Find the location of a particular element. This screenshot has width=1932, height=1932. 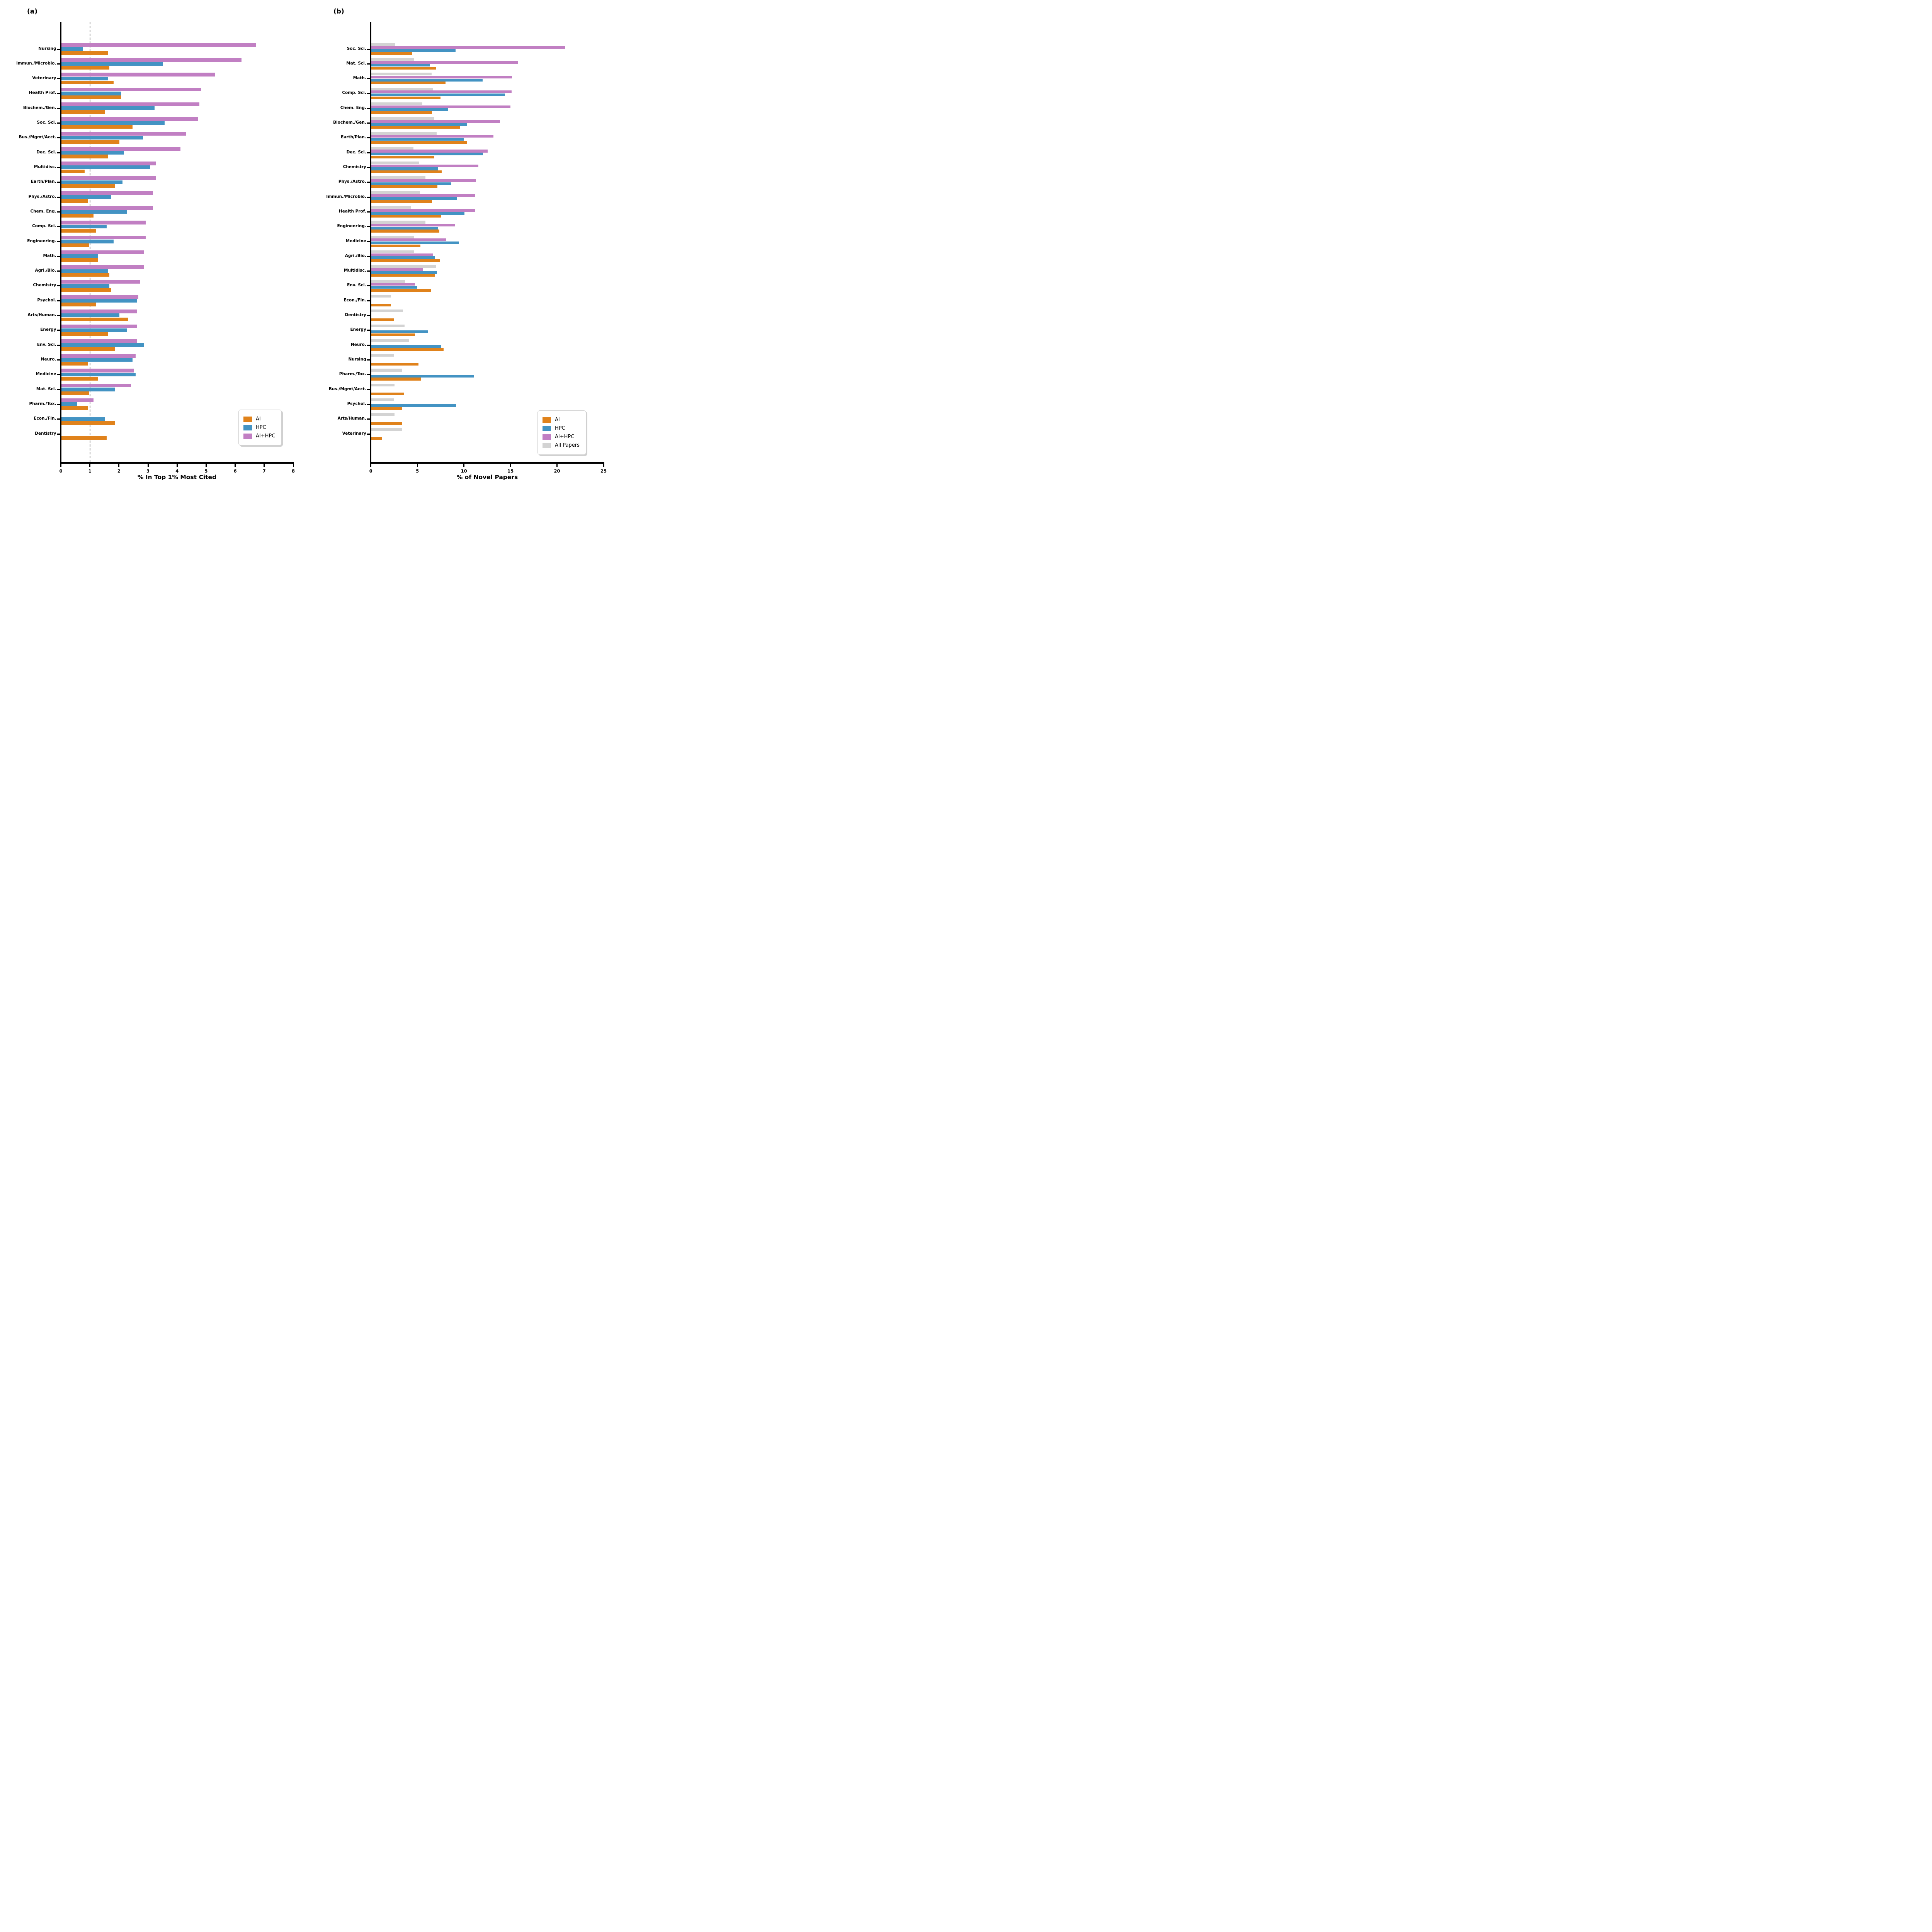

legend-item-ai-hpc: AI+HPC is located at coordinates (561, 437).